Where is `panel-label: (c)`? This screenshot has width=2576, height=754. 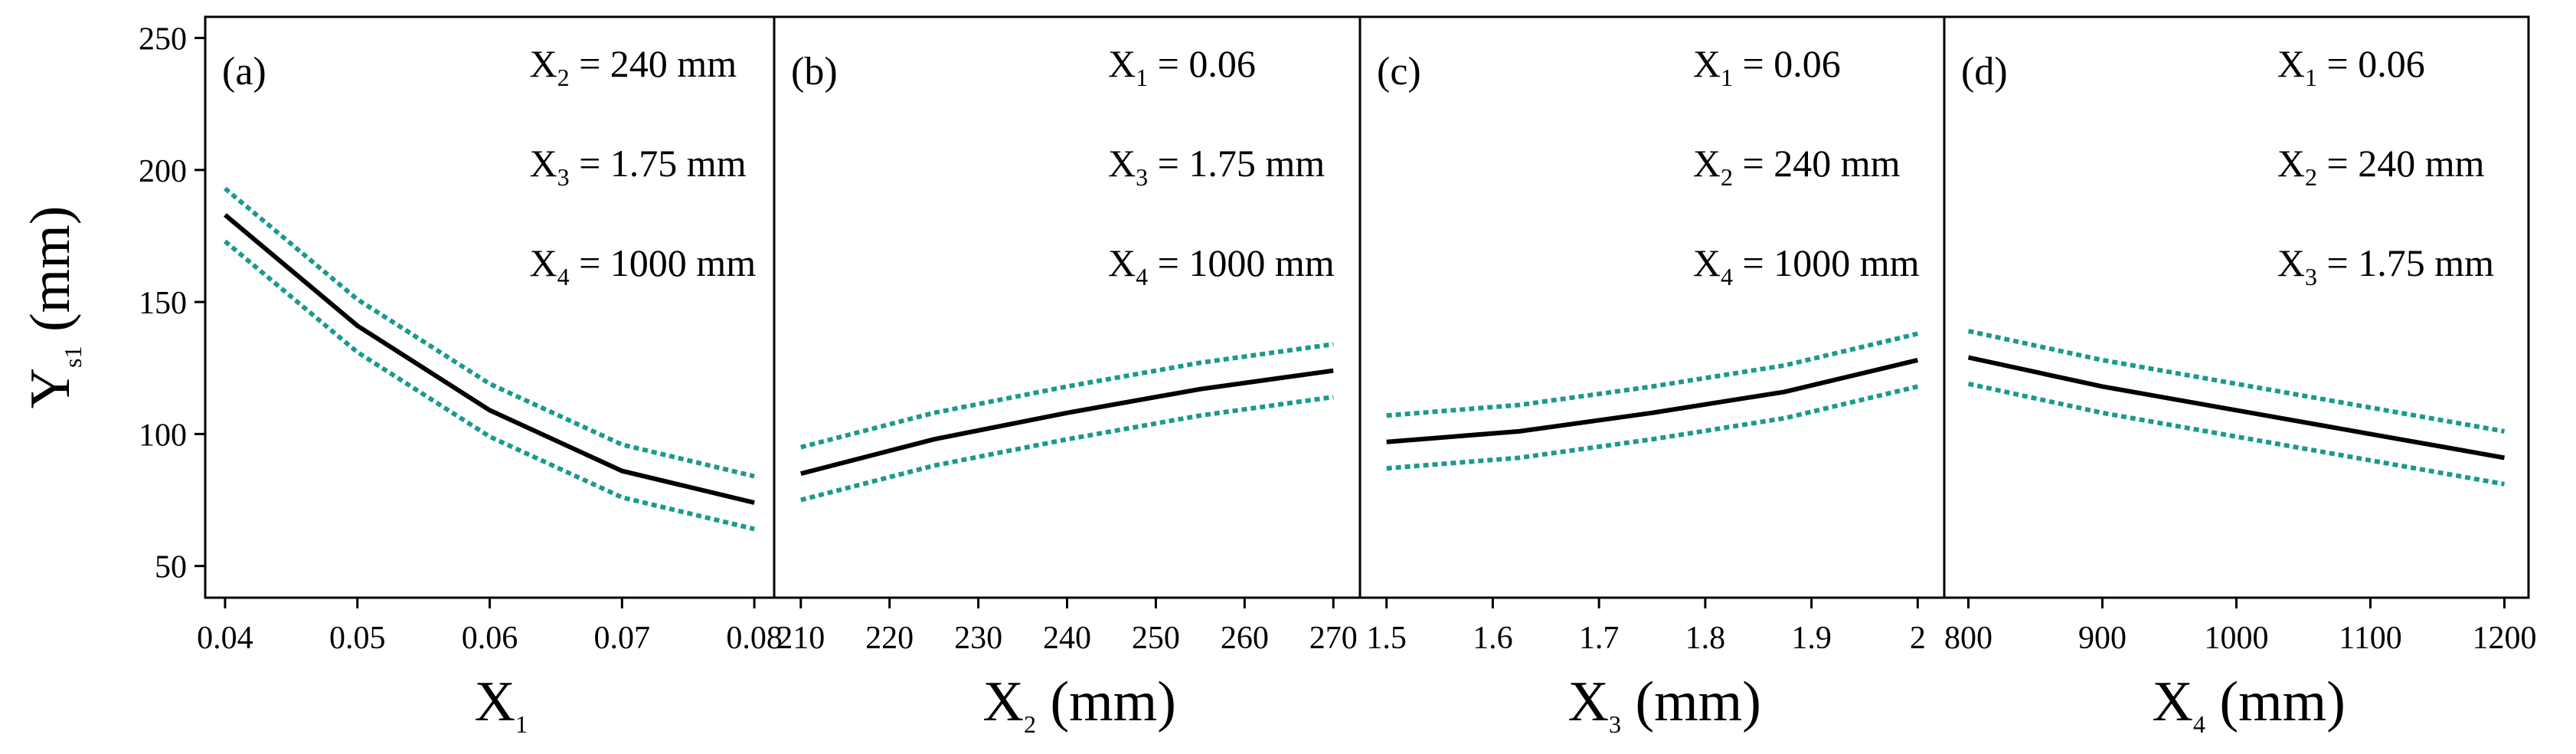
panel-label: (c) is located at coordinates (1399, 71).